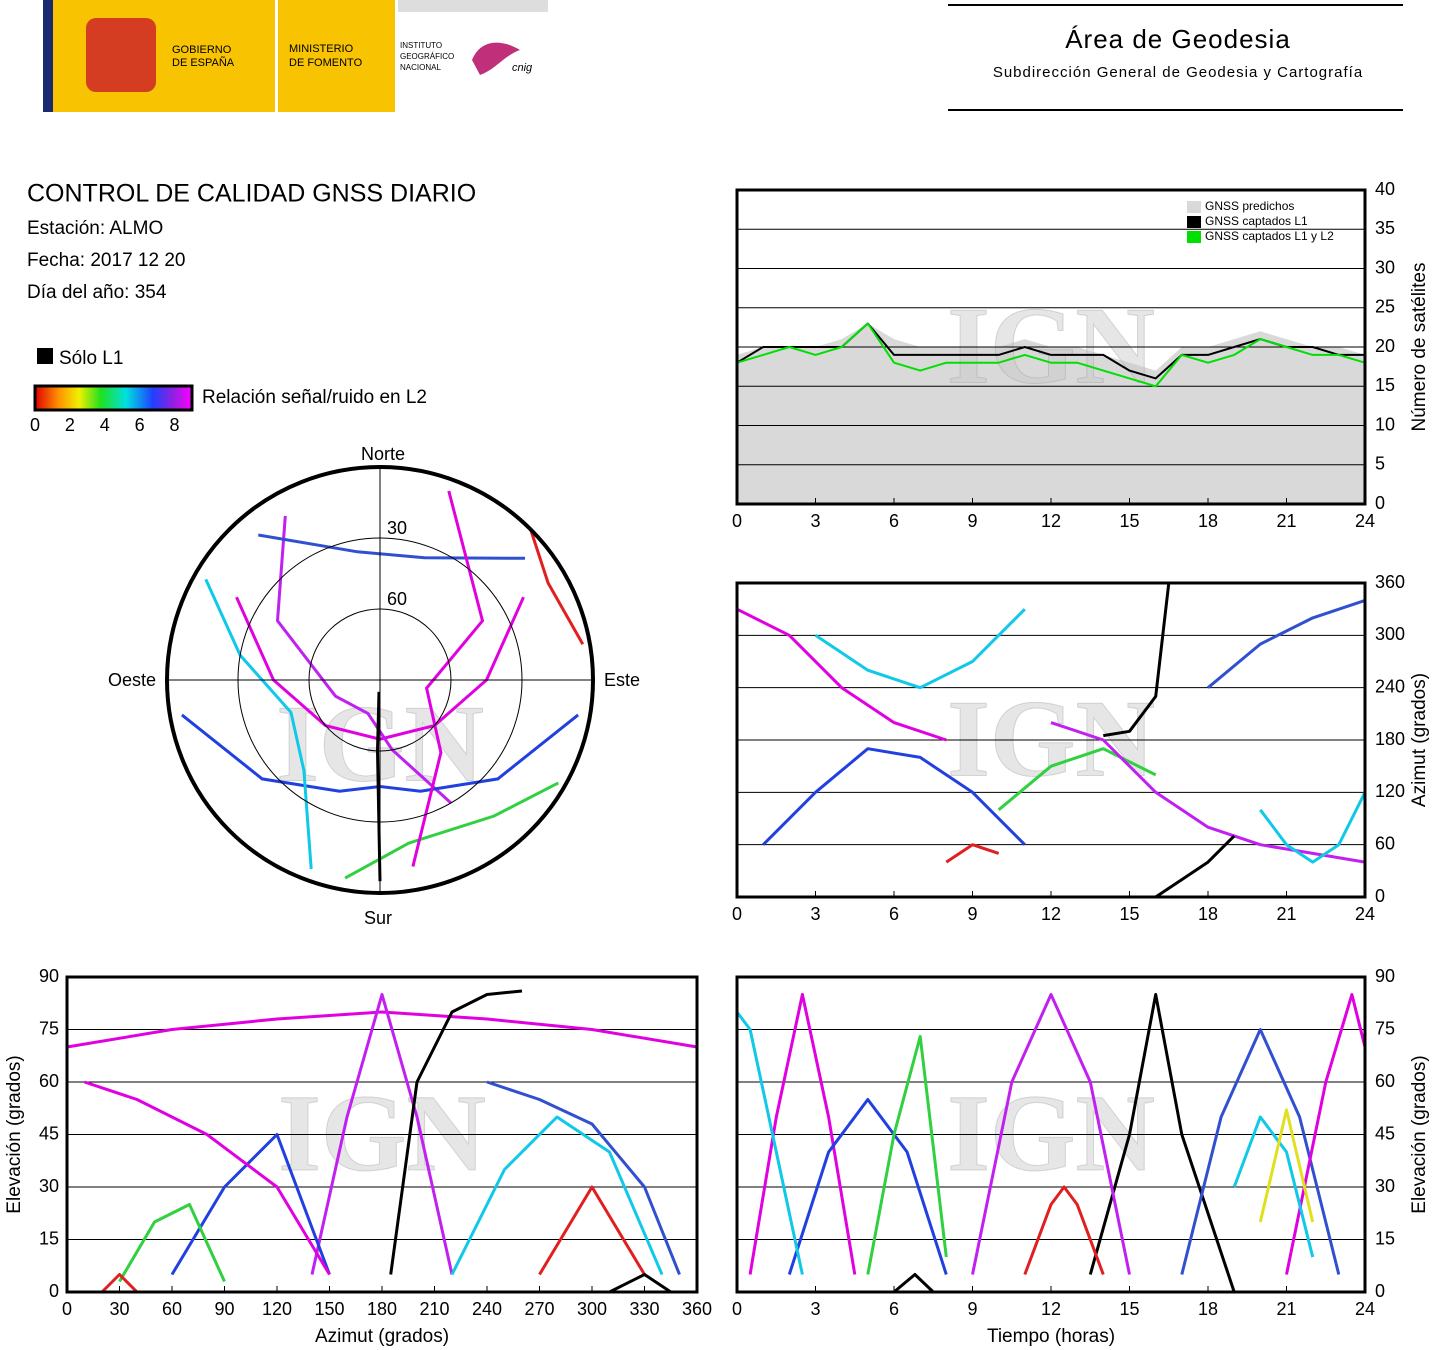 This screenshot has height=1350, width=1445. I want to click on y-tick-label: 35, so click(1385, 228).